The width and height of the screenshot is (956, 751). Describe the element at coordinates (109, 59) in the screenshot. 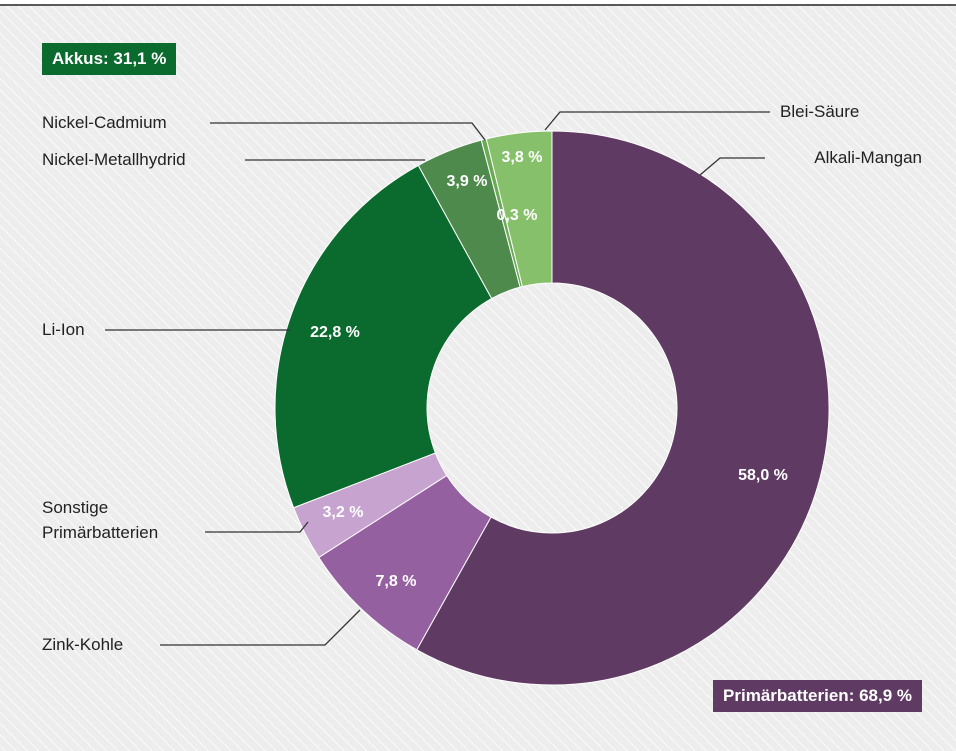

I see `annotation: Akkus: 31,1 %` at that location.